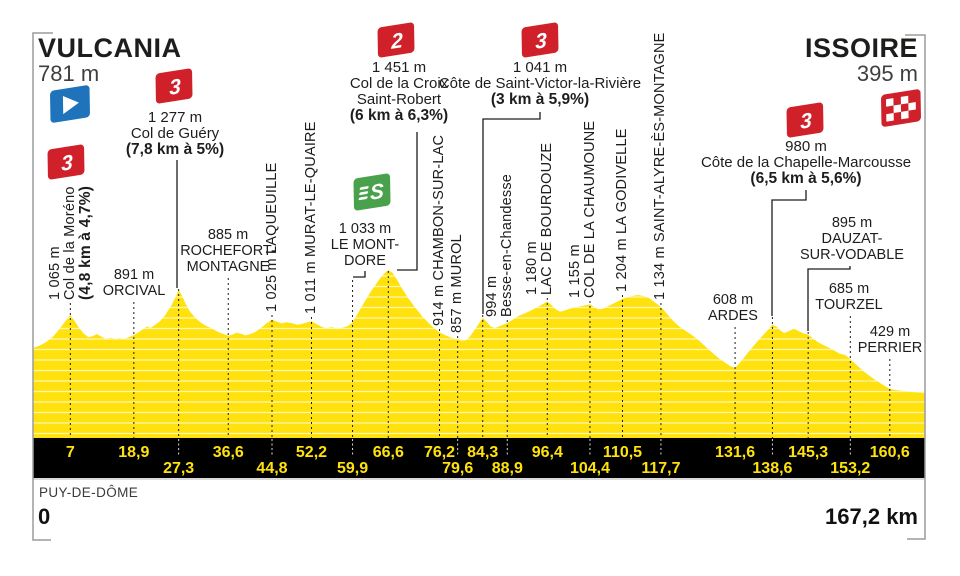 This screenshot has height=576, width=960. I want to click on finish-title-block: ISSOIRE 395 m, so click(861, 60).